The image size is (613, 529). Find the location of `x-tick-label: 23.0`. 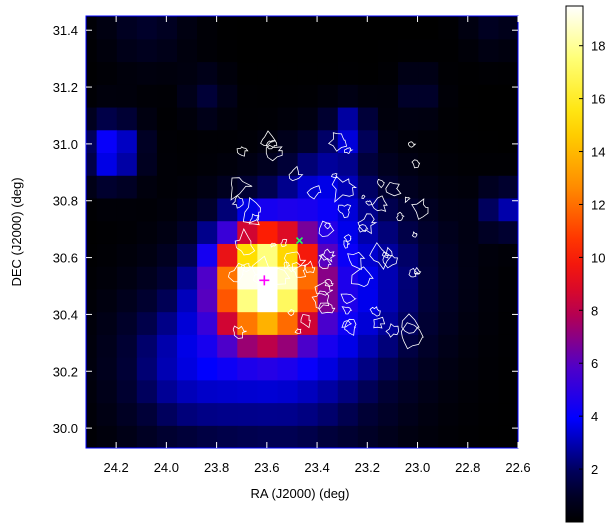

x-tick-label: 23.0 is located at coordinates (417, 467).